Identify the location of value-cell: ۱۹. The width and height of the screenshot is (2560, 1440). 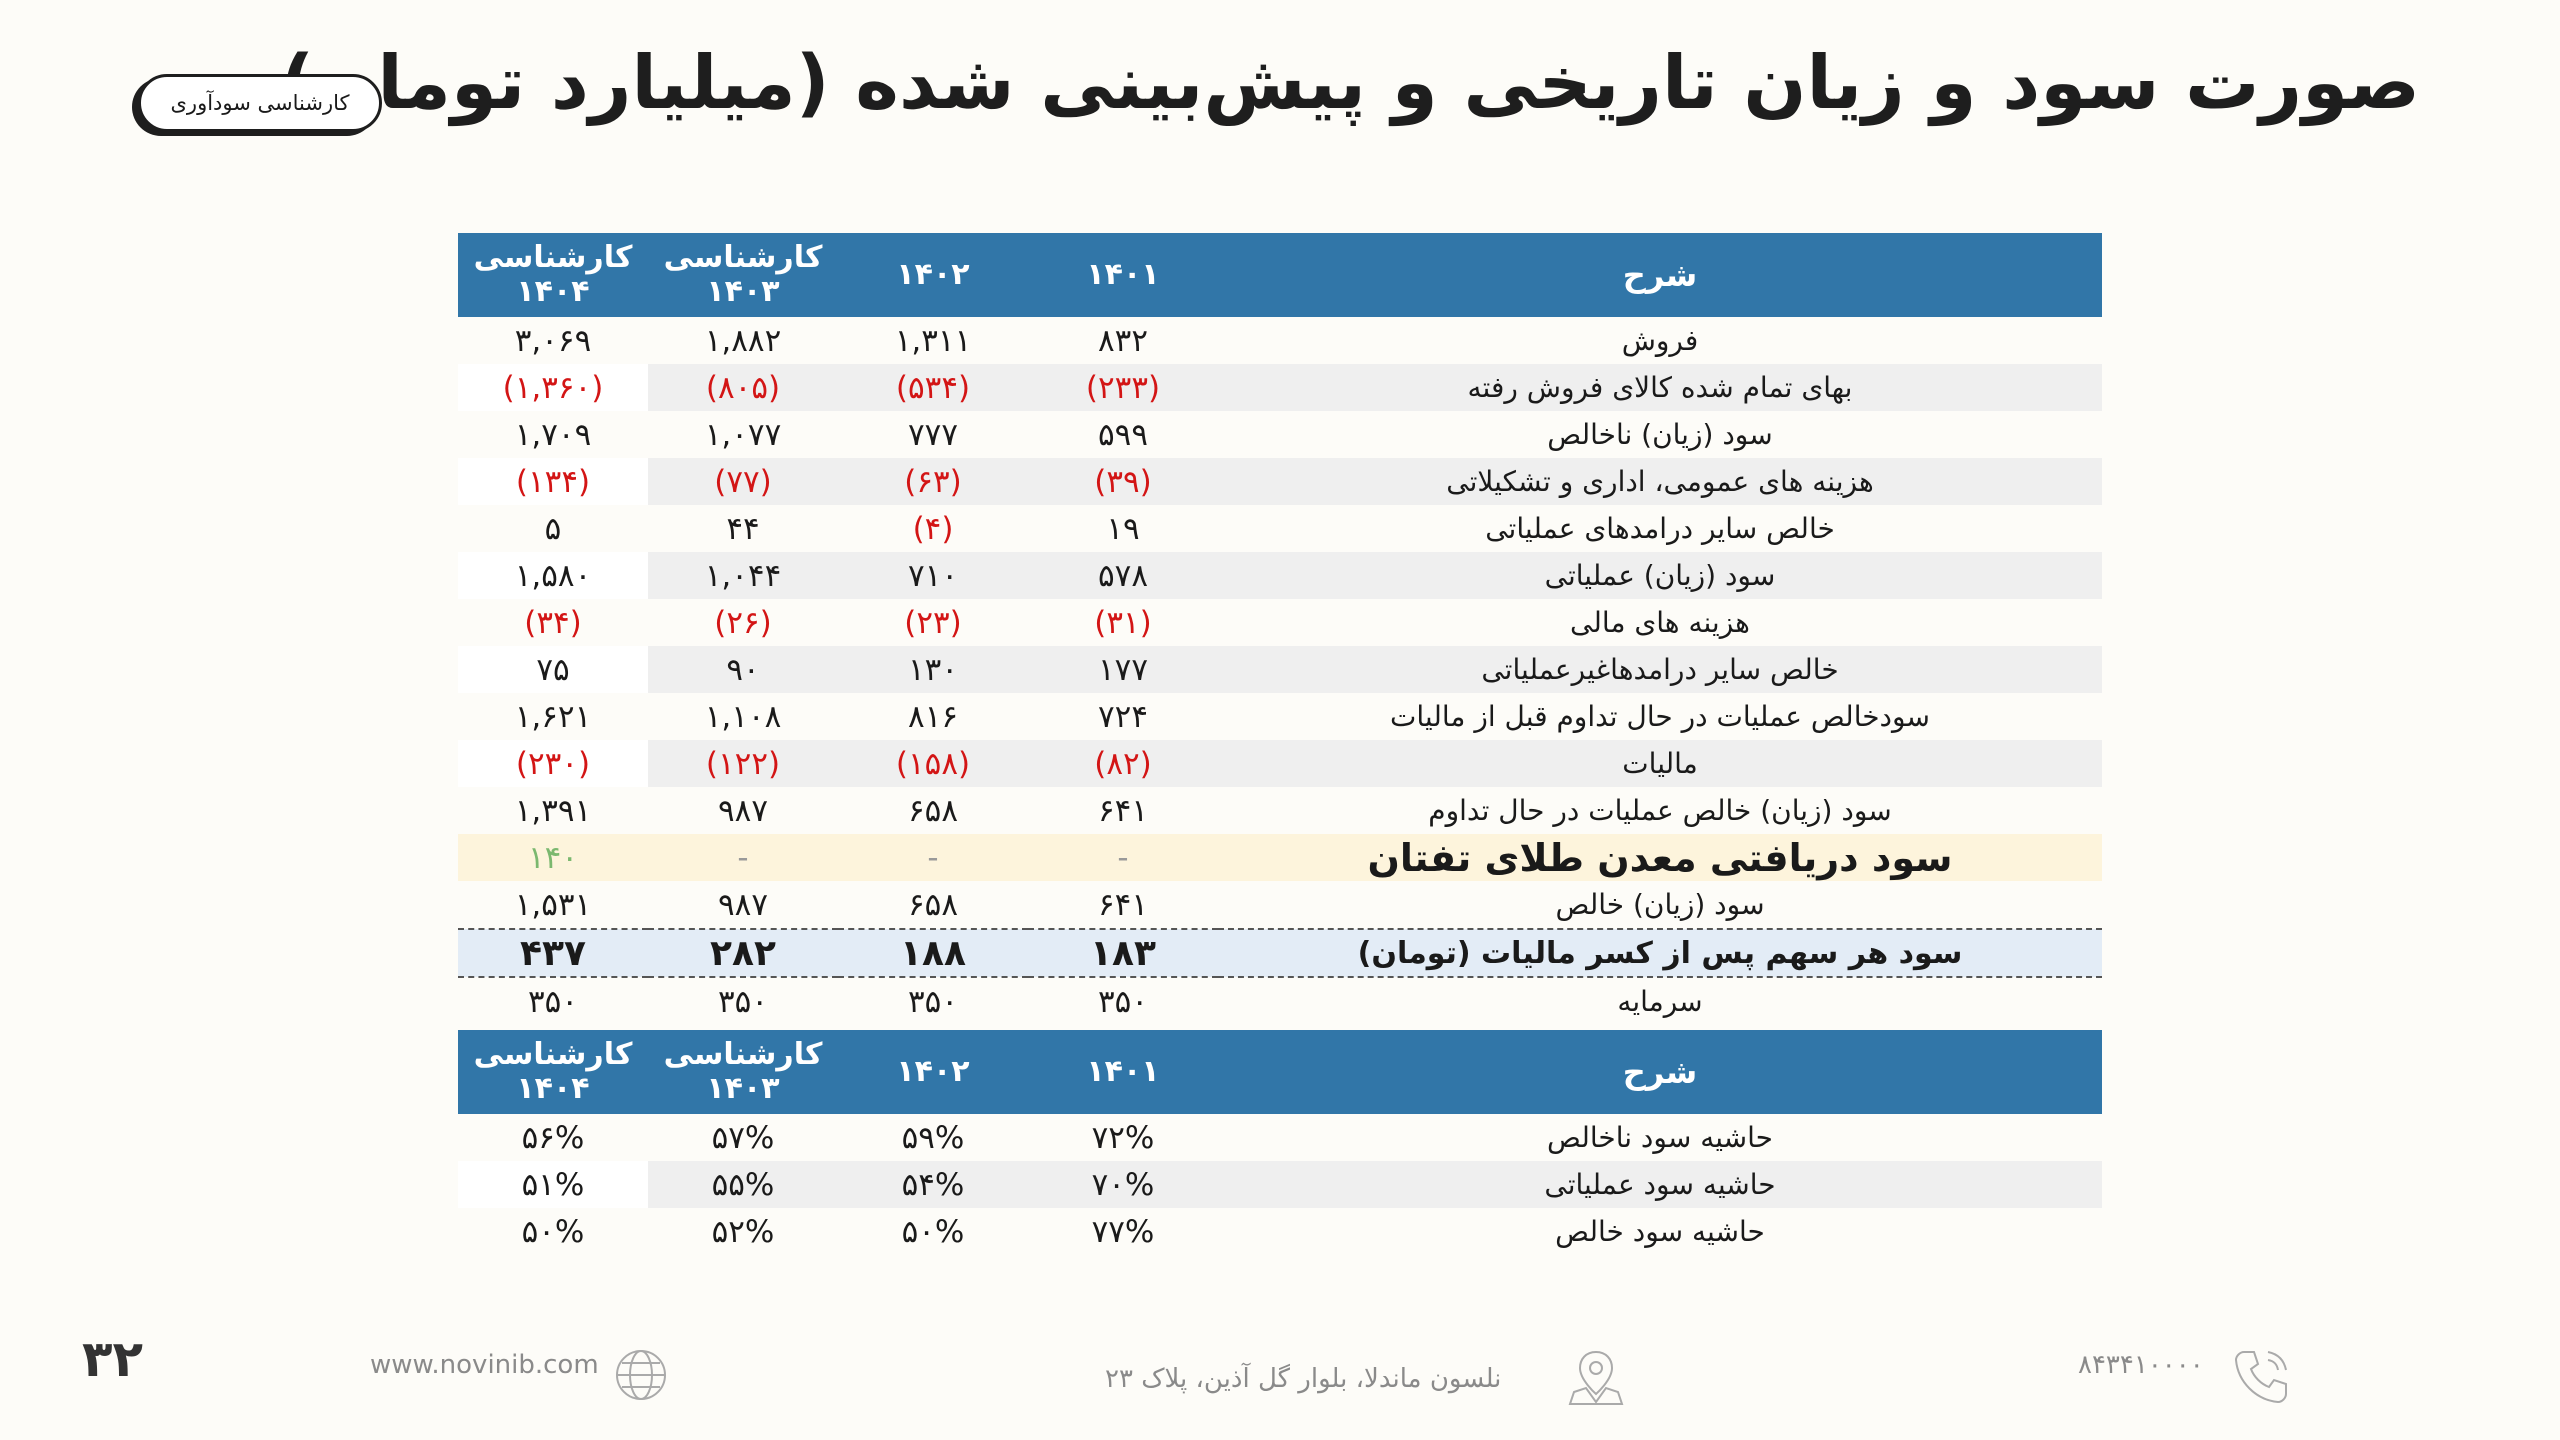
(1123, 528).